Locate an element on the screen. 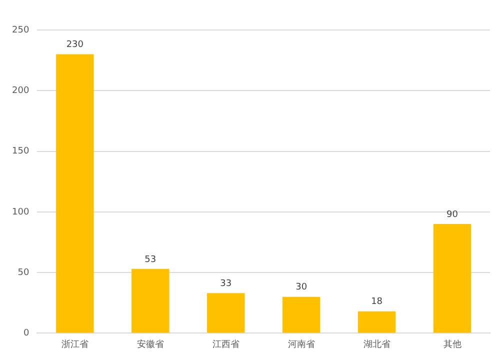 Image resolution: width=500 pixels, height=362 pixels. x-tick-label: 河南省 is located at coordinates (301, 344).